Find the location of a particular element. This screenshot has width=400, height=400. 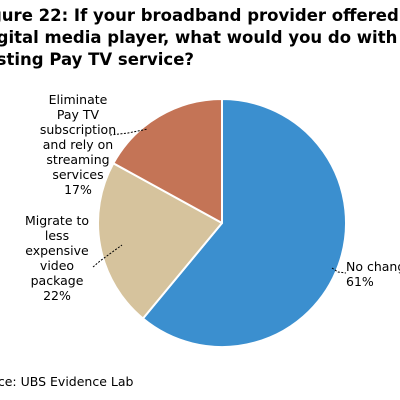

slice-label-line: services is located at coordinates (77, 174).